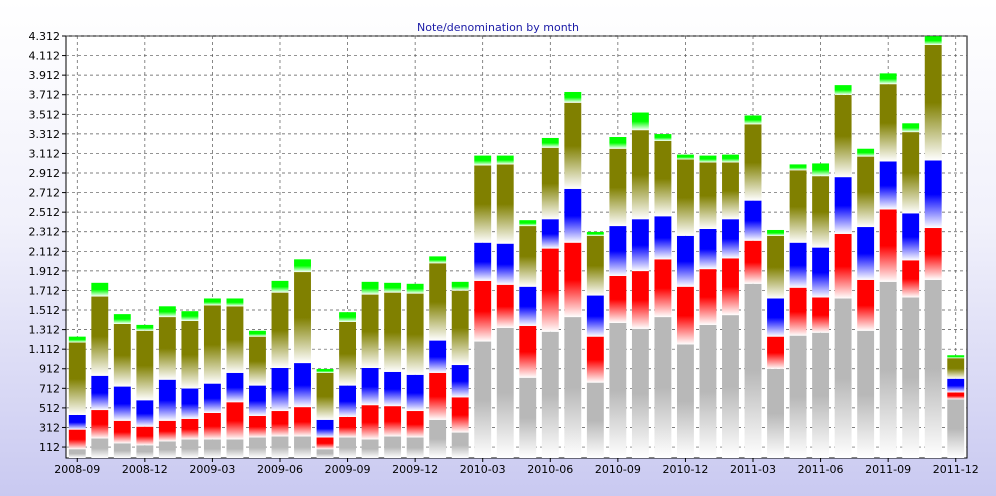  What do you see at coordinates (550, 469) in the screenshot?
I see `x-tick-label: 2010-06` at bounding box center [550, 469].